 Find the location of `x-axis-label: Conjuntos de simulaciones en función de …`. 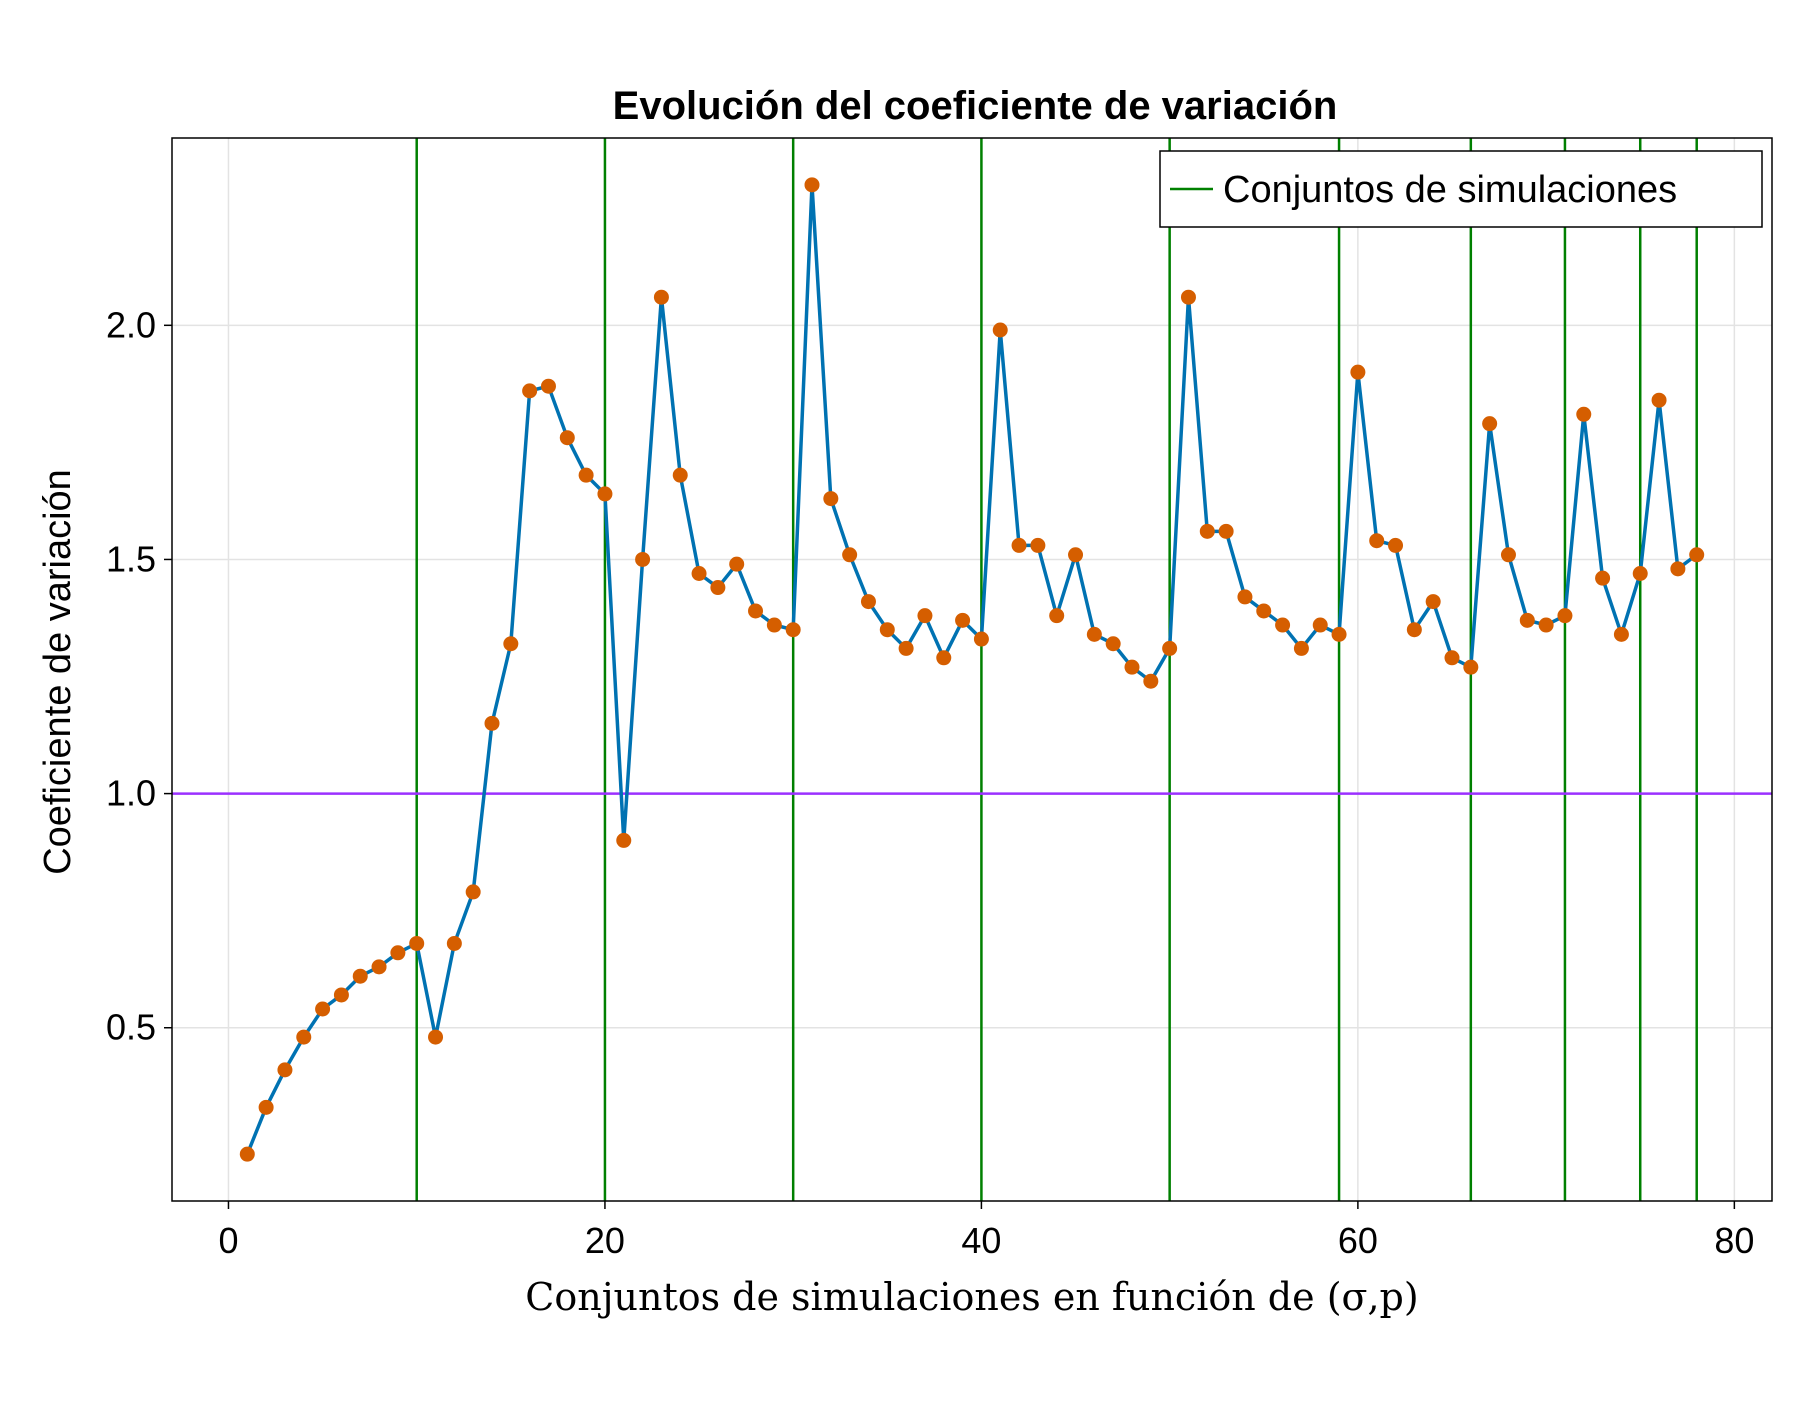

x-axis-label: Conjuntos de simulaciones en función de … is located at coordinates (971, 1297).